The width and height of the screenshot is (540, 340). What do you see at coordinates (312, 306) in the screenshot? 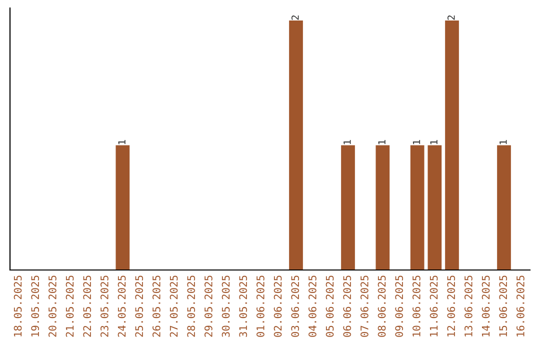
I see `x-tick-label: 04.06.2025` at bounding box center [312, 306].